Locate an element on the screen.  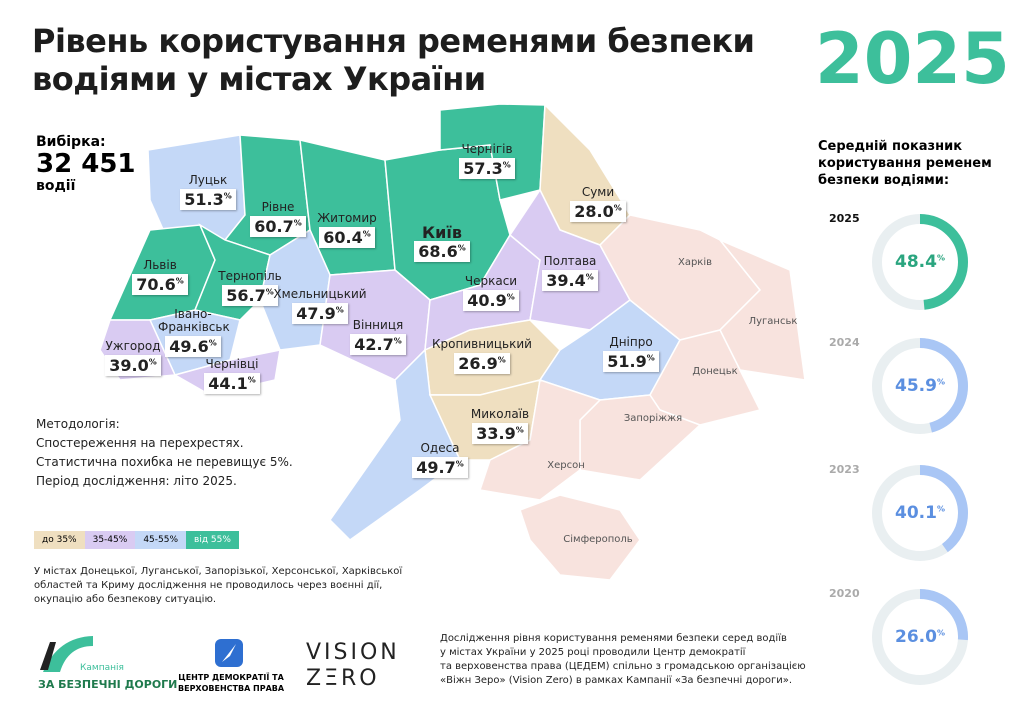
gauge-arc is located at coordinates (920, 637).